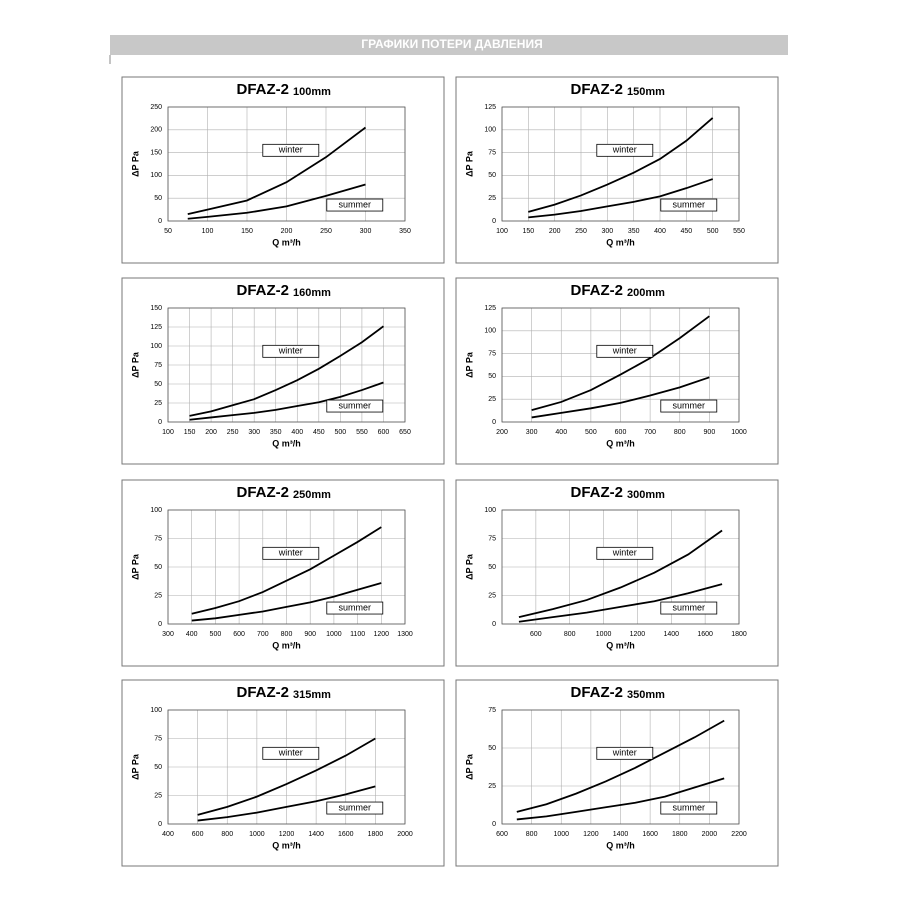 The height and width of the screenshot is (900, 900). Describe the element at coordinates (671, 634) in the screenshot. I see `x-tick-label: 1400` at that location.